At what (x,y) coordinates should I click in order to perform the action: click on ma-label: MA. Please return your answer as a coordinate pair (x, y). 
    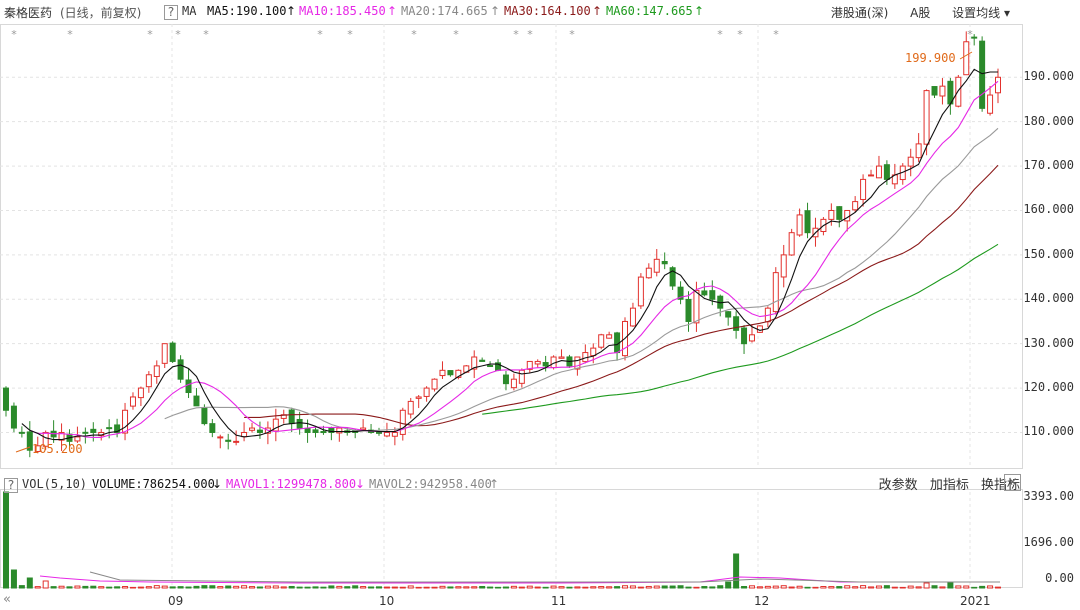
    Looking at the image, I should click on (189, 11).